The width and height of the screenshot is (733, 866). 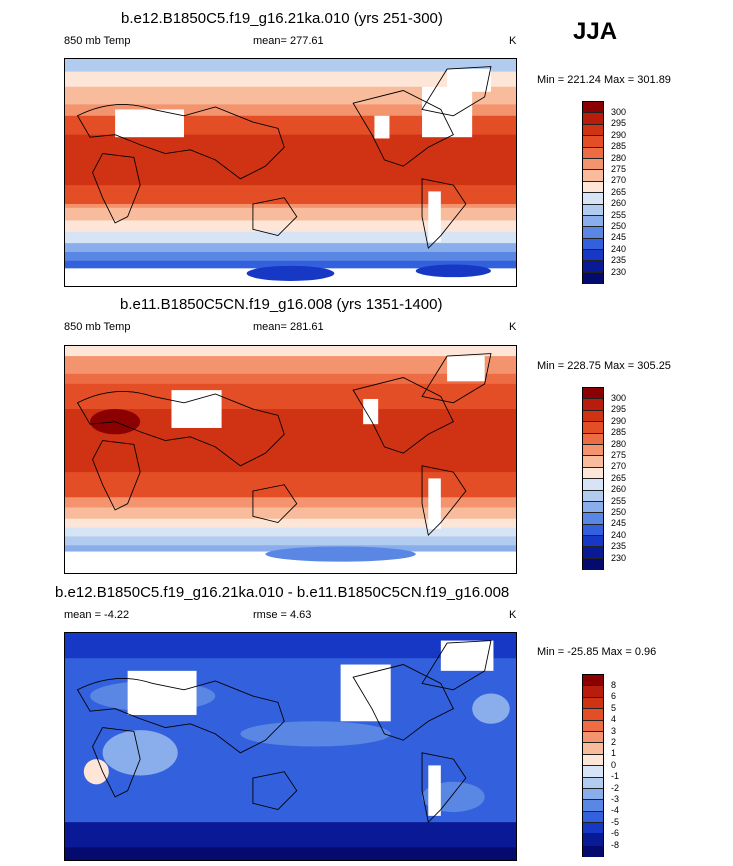 I want to click on panel-1-units-label: K, so click(x=513, y=41).